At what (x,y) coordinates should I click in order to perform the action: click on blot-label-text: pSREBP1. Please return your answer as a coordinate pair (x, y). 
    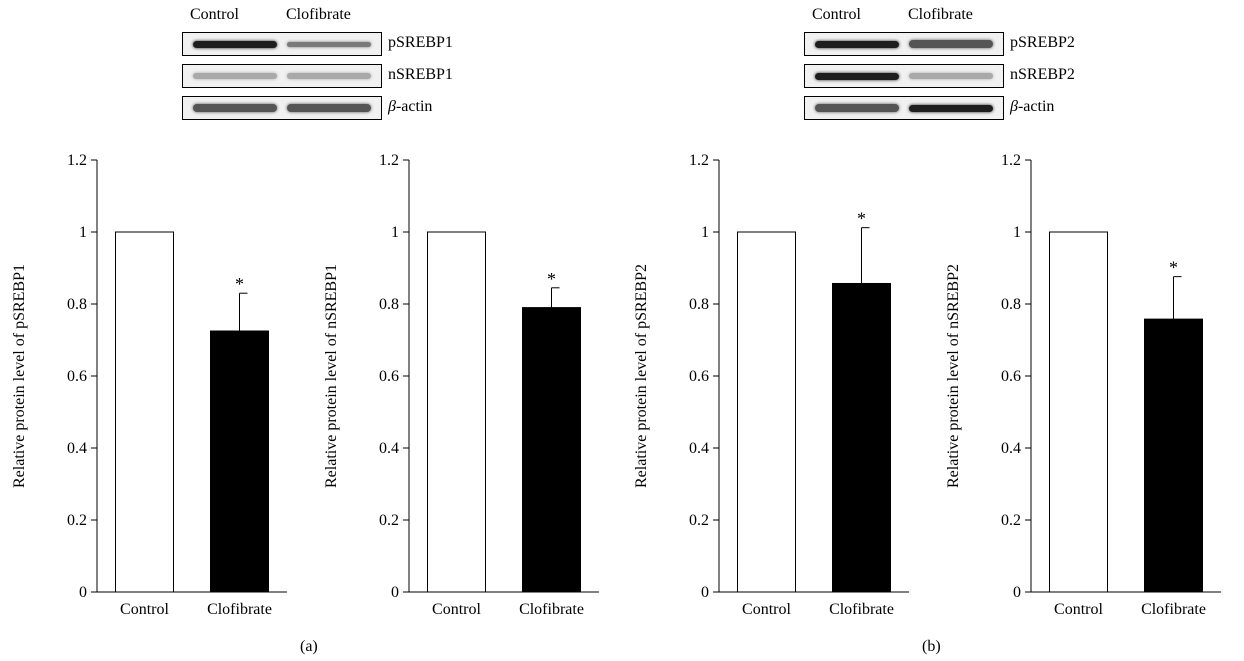
    Looking at the image, I should click on (420, 42).